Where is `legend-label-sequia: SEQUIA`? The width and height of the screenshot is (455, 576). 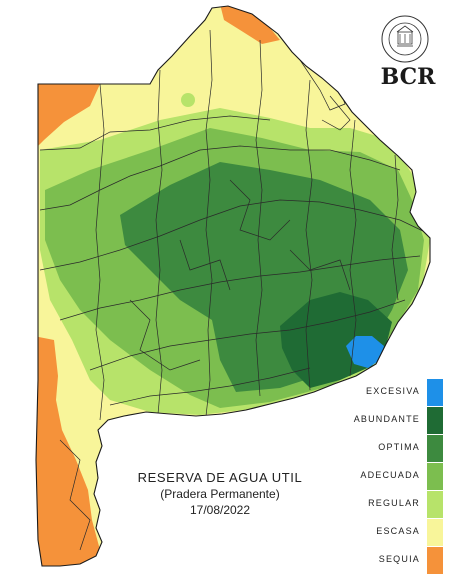 legend-label-sequia: SEQUIA is located at coordinates (399, 559).